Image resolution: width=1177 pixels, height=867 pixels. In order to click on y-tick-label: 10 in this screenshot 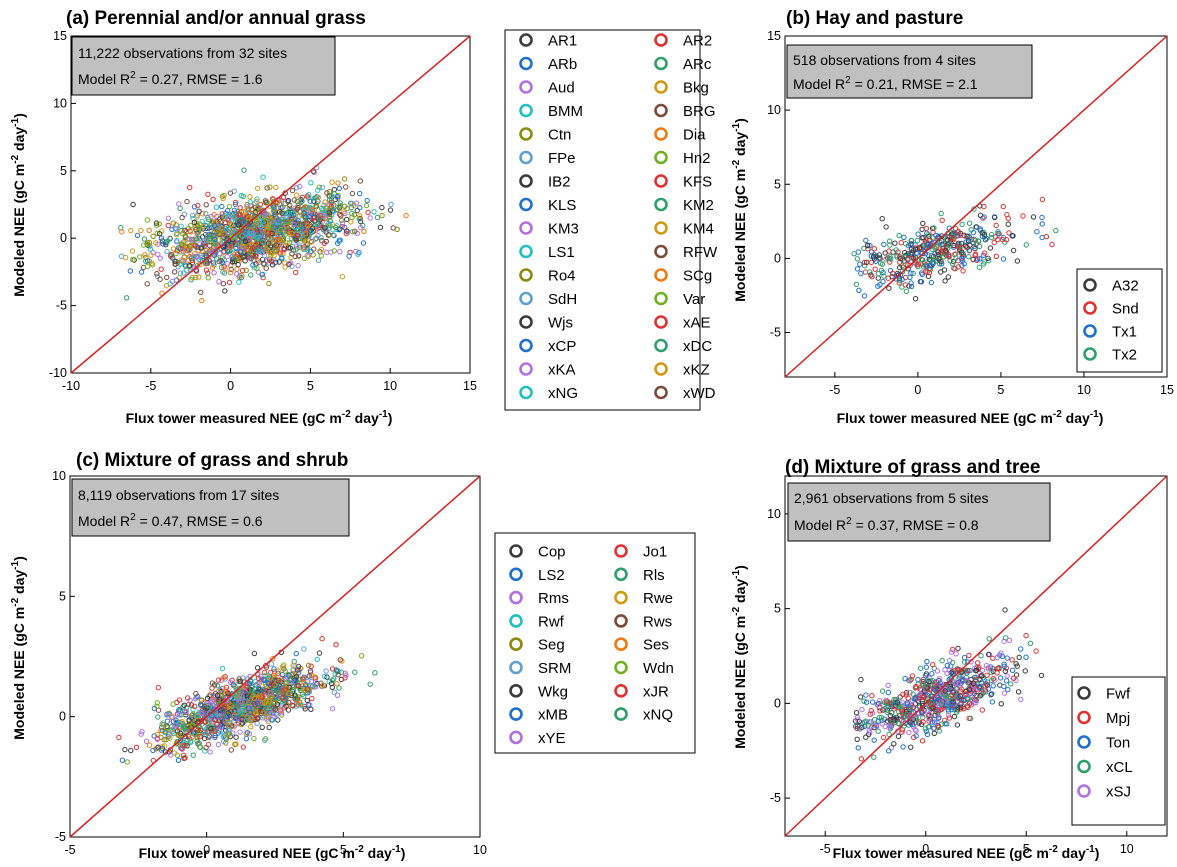, I will do `click(59, 476)`.